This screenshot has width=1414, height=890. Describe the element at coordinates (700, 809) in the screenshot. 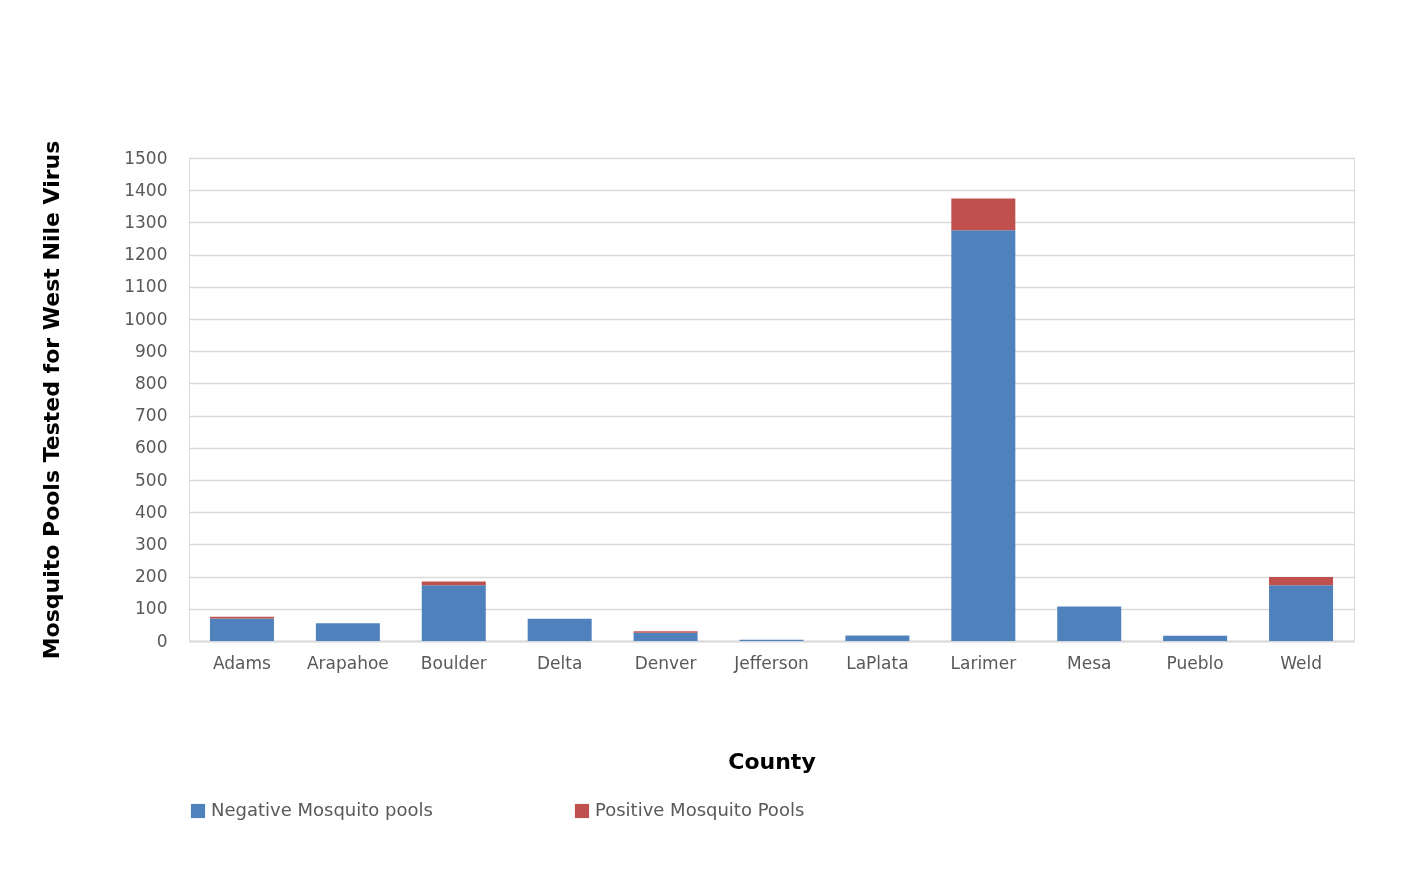

I see `legend-label: Positive Mosquito Pools` at that location.